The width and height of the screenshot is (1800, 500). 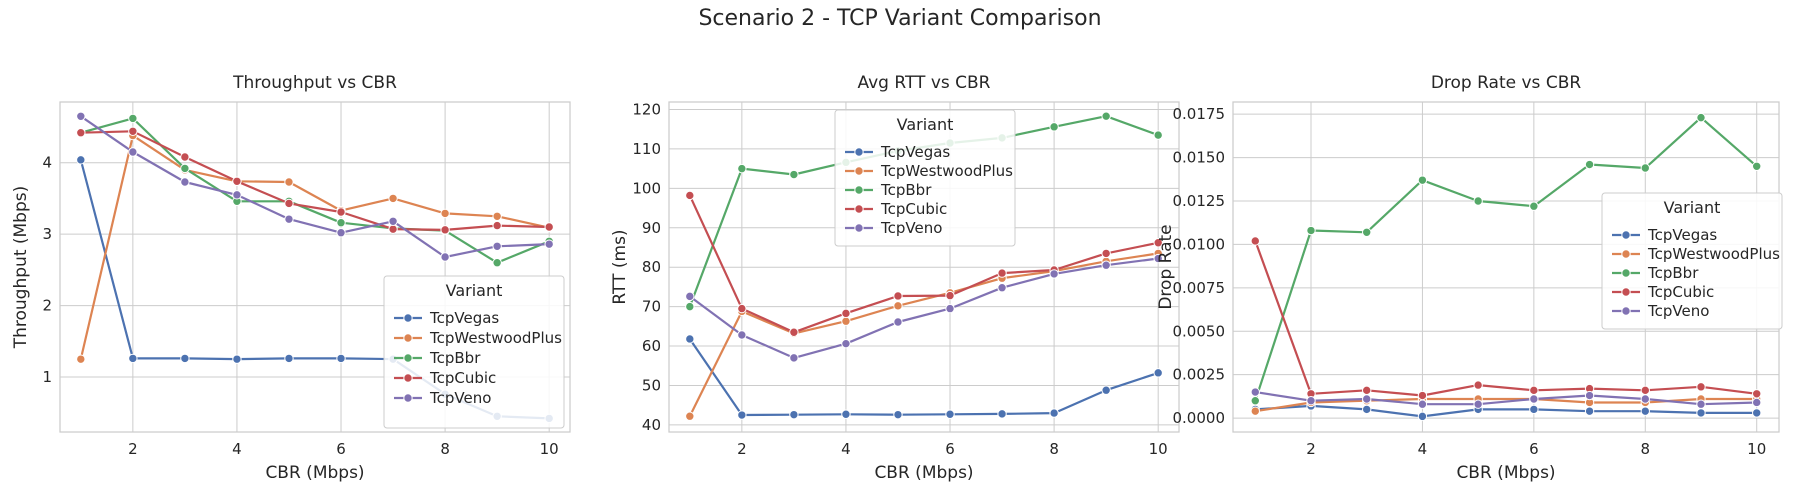 What do you see at coordinates (1199, 375) in the screenshot?
I see `y-tick-label: 0.0025` at bounding box center [1199, 375].